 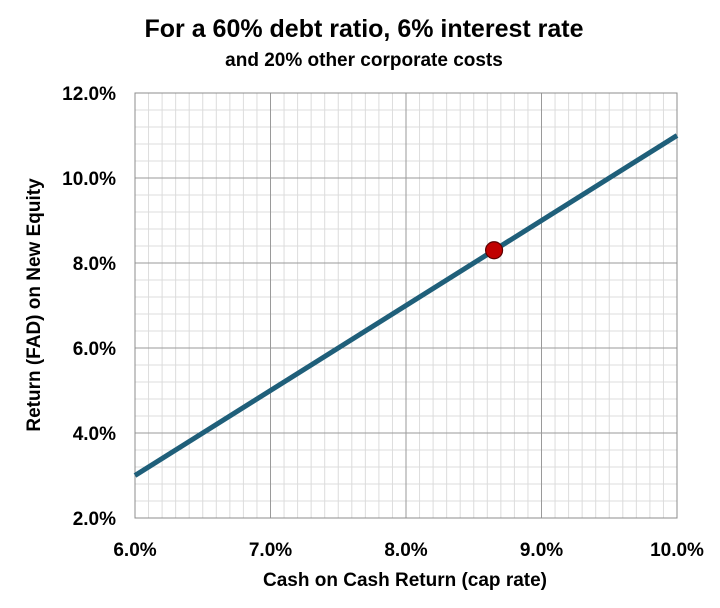 What do you see at coordinates (94, 349) in the screenshot?
I see `y-tick-label: 6.0%` at bounding box center [94, 349].